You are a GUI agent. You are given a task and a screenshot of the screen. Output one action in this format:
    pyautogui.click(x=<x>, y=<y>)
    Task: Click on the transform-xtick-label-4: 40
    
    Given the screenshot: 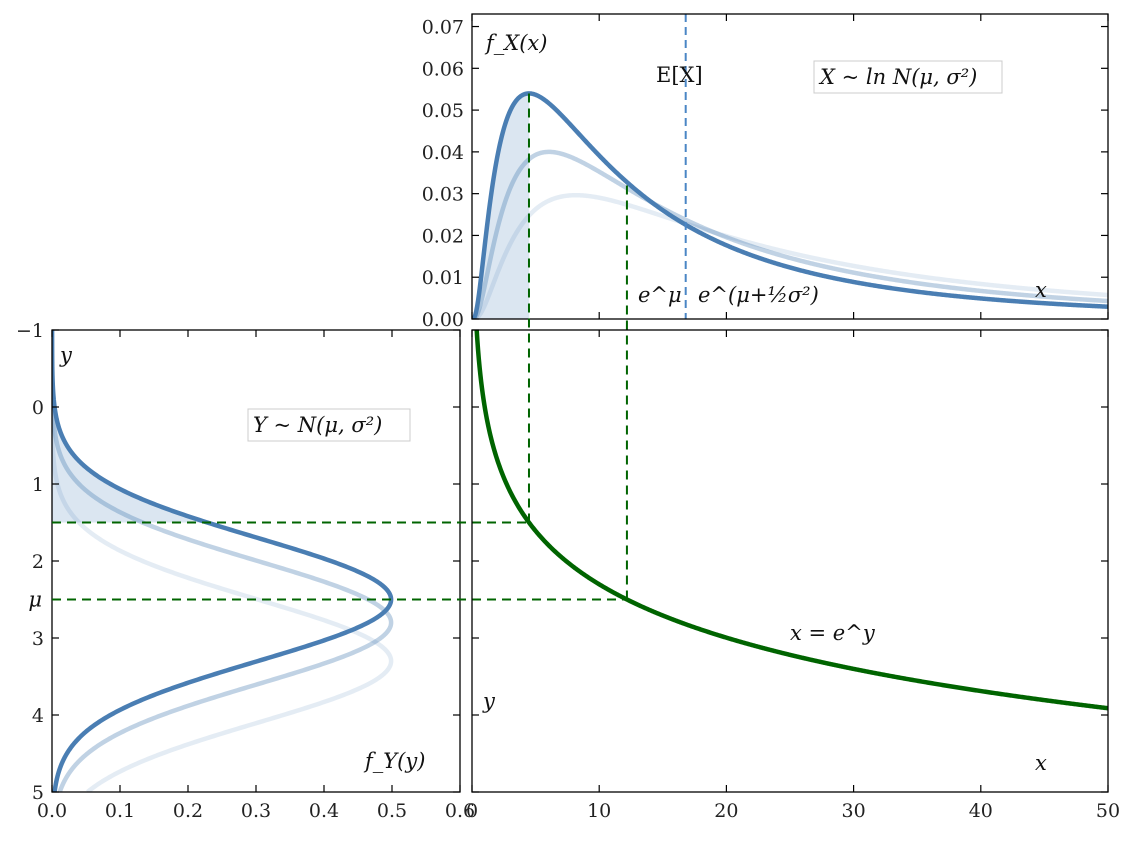 What is the action you would take?
    pyautogui.click(x=981, y=811)
    